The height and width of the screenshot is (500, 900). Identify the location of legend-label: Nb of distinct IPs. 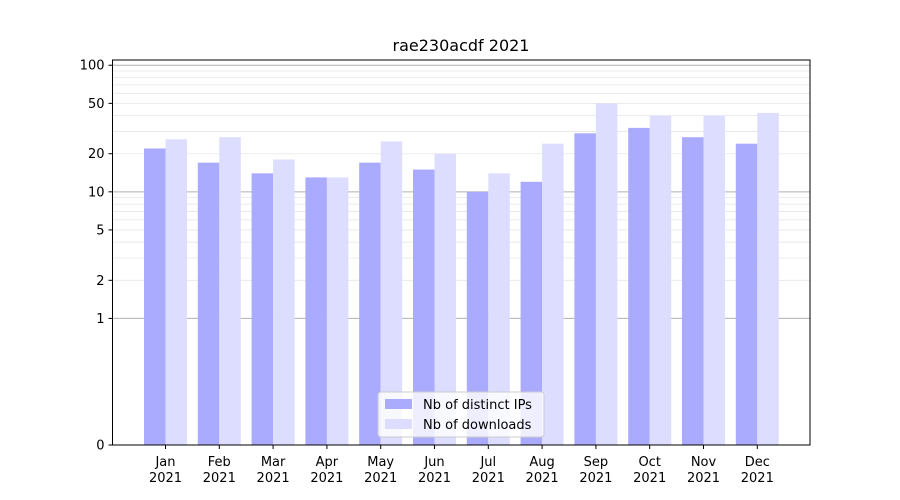
(477, 405).